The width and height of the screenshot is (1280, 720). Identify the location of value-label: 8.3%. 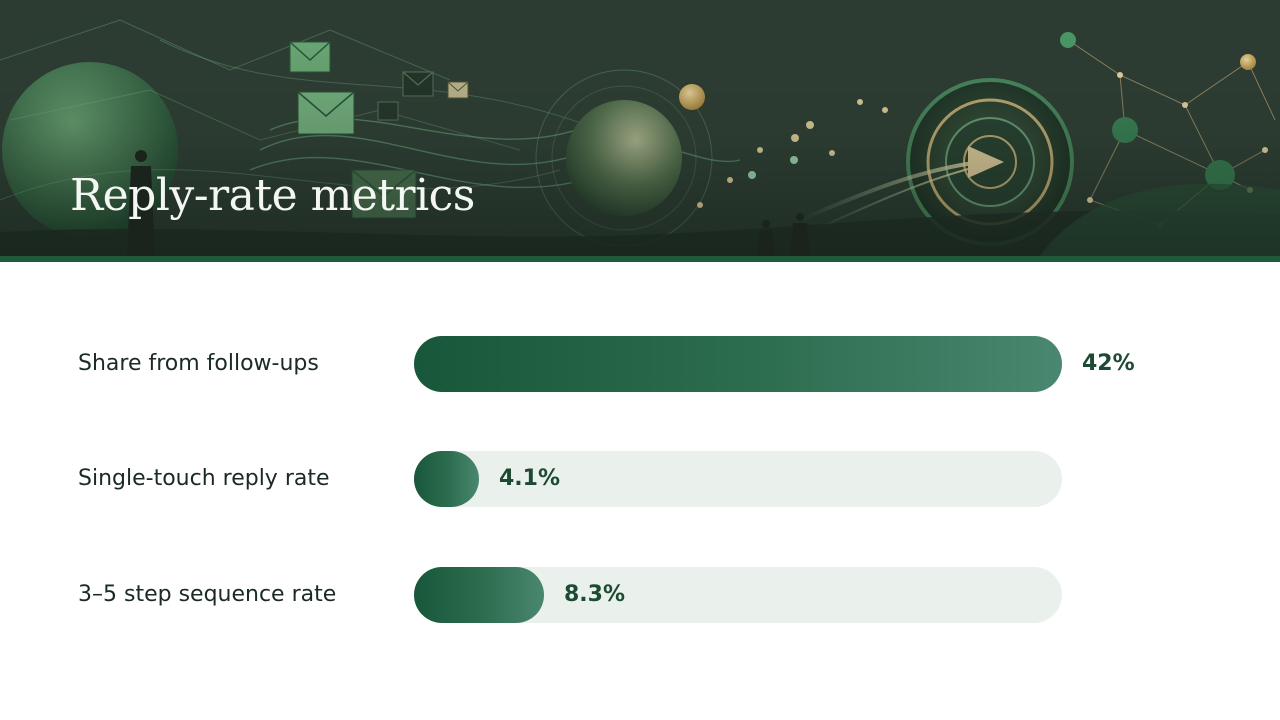
(595, 594).